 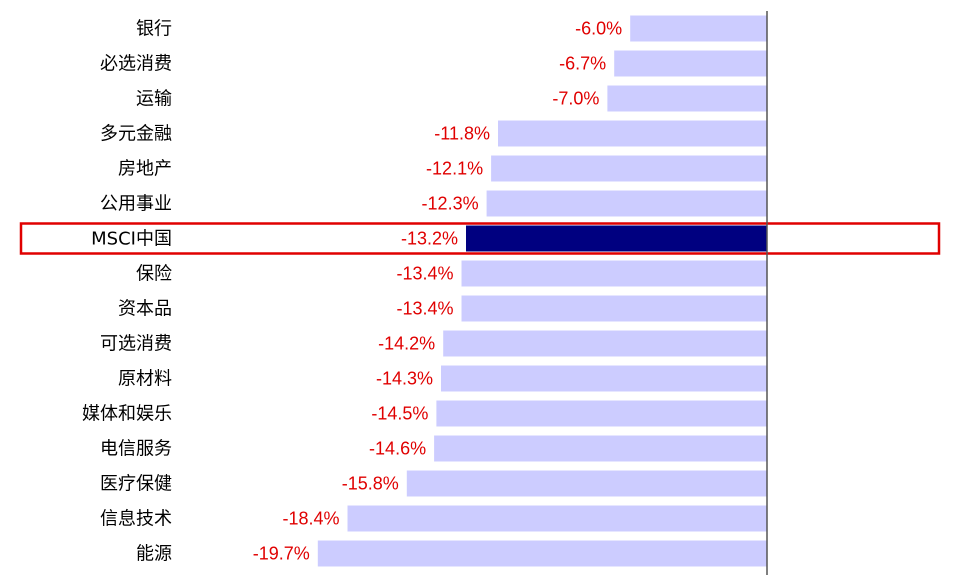 What do you see at coordinates (136, 64) in the screenshot?
I see `category-label: 必选消费` at bounding box center [136, 64].